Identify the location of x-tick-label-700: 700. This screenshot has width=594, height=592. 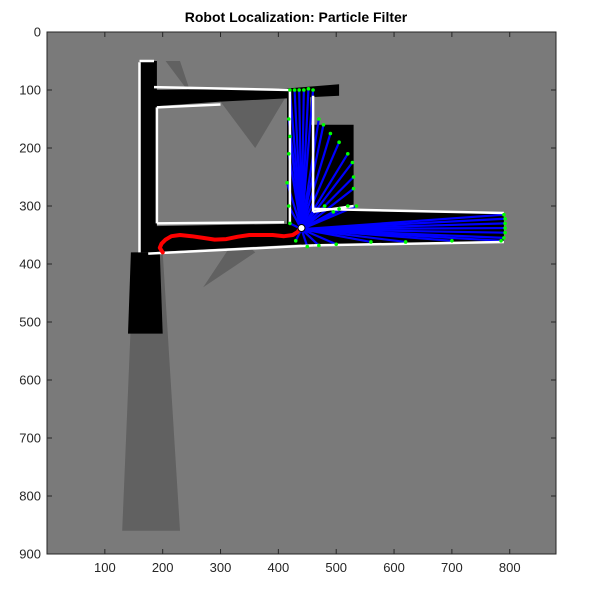
(452, 567).